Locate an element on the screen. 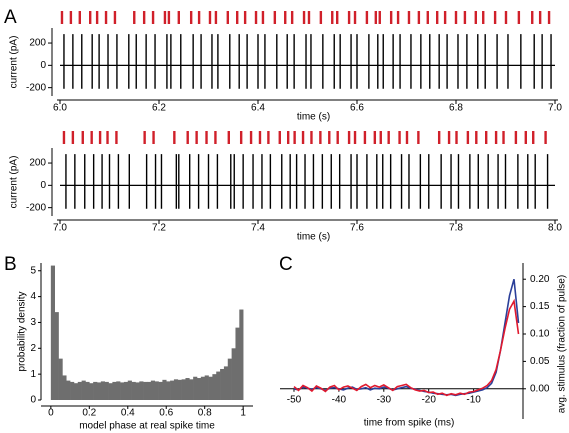 This screenshot has width=569, height=433. x-tick-label: 1 is located at coordinates (243, 413).